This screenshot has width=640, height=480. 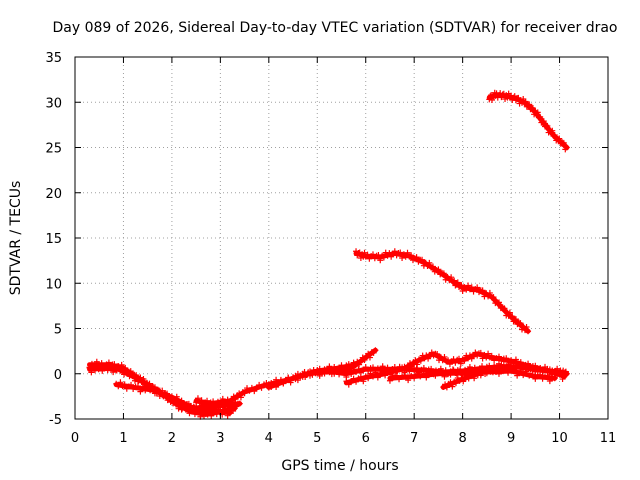 What do you see at coordinates (53, 58) in the screenshot?
I see `y-tick-label: 35` at bounding box center [53, 58].